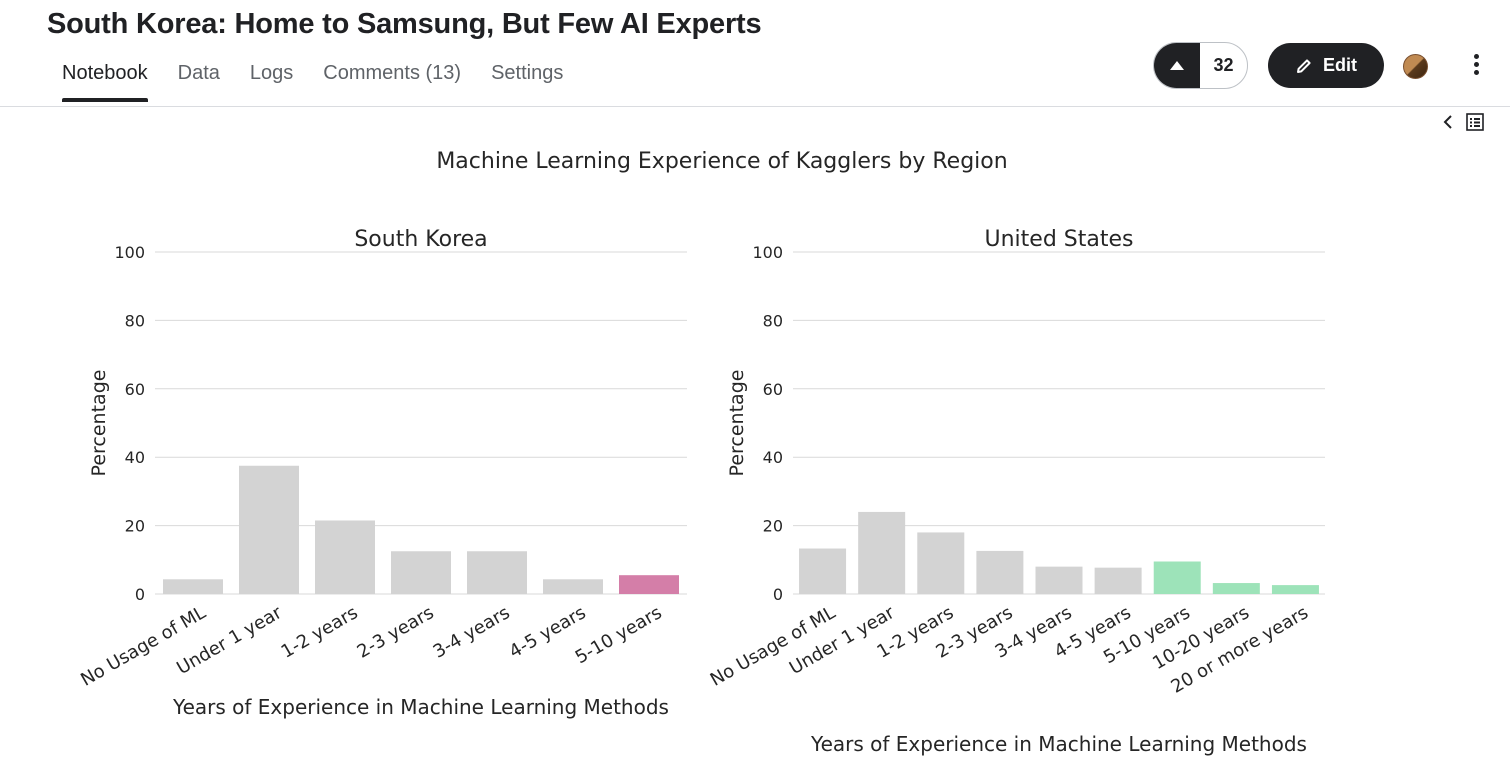 The width and height of the screenshot is (1510, 769). What do you see at coordinates (823, 571) in the screenshot?
I see `chart-united-states-bar-no-usage-of-ml` at bounding box center [823, 571].